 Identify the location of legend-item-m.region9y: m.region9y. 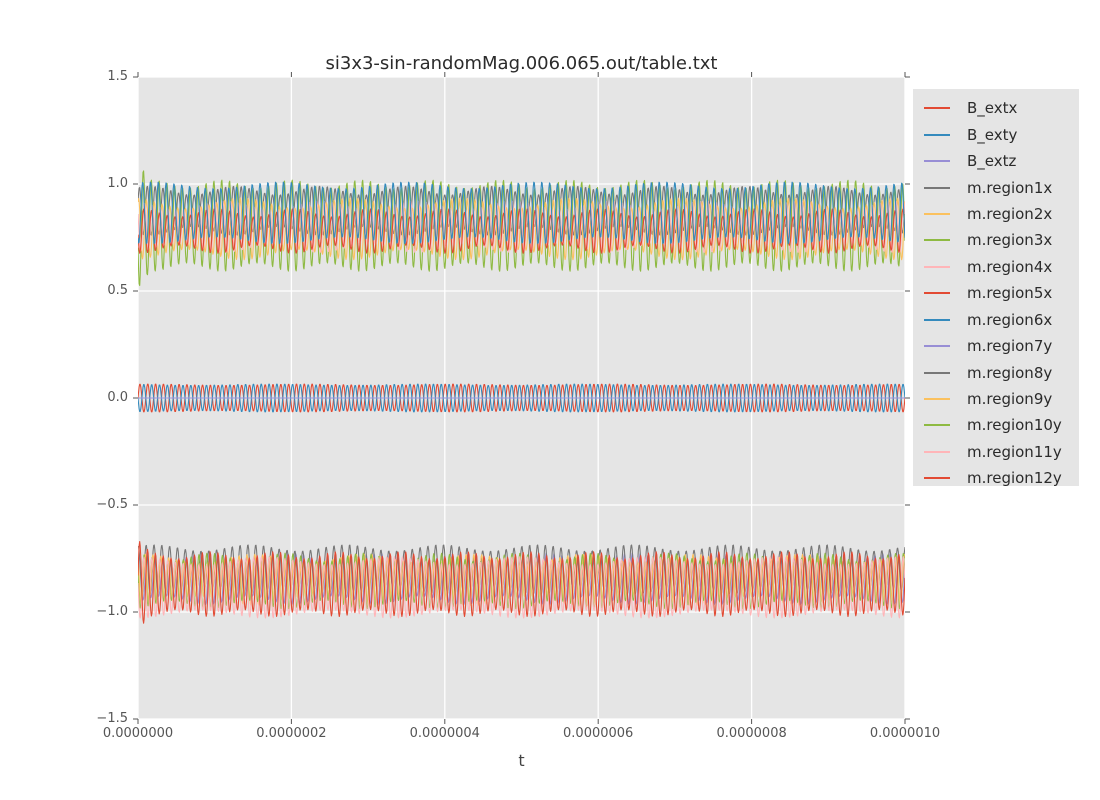
(996, 399).